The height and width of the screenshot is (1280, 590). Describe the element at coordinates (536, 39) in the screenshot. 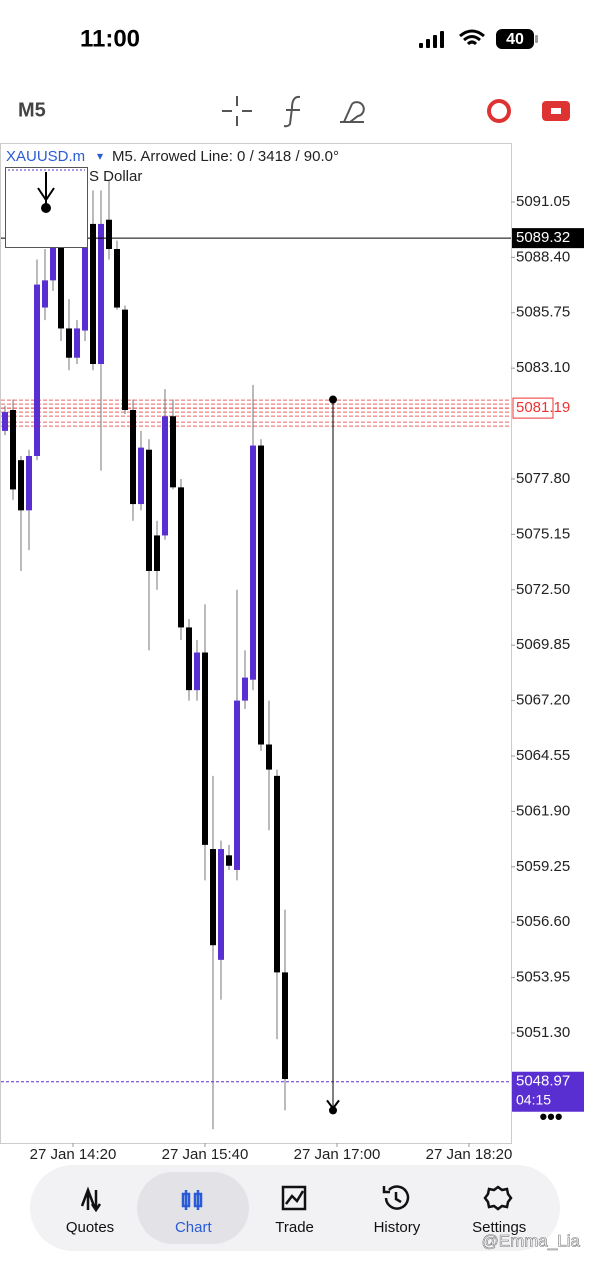

I see `battery-tip` at that location.